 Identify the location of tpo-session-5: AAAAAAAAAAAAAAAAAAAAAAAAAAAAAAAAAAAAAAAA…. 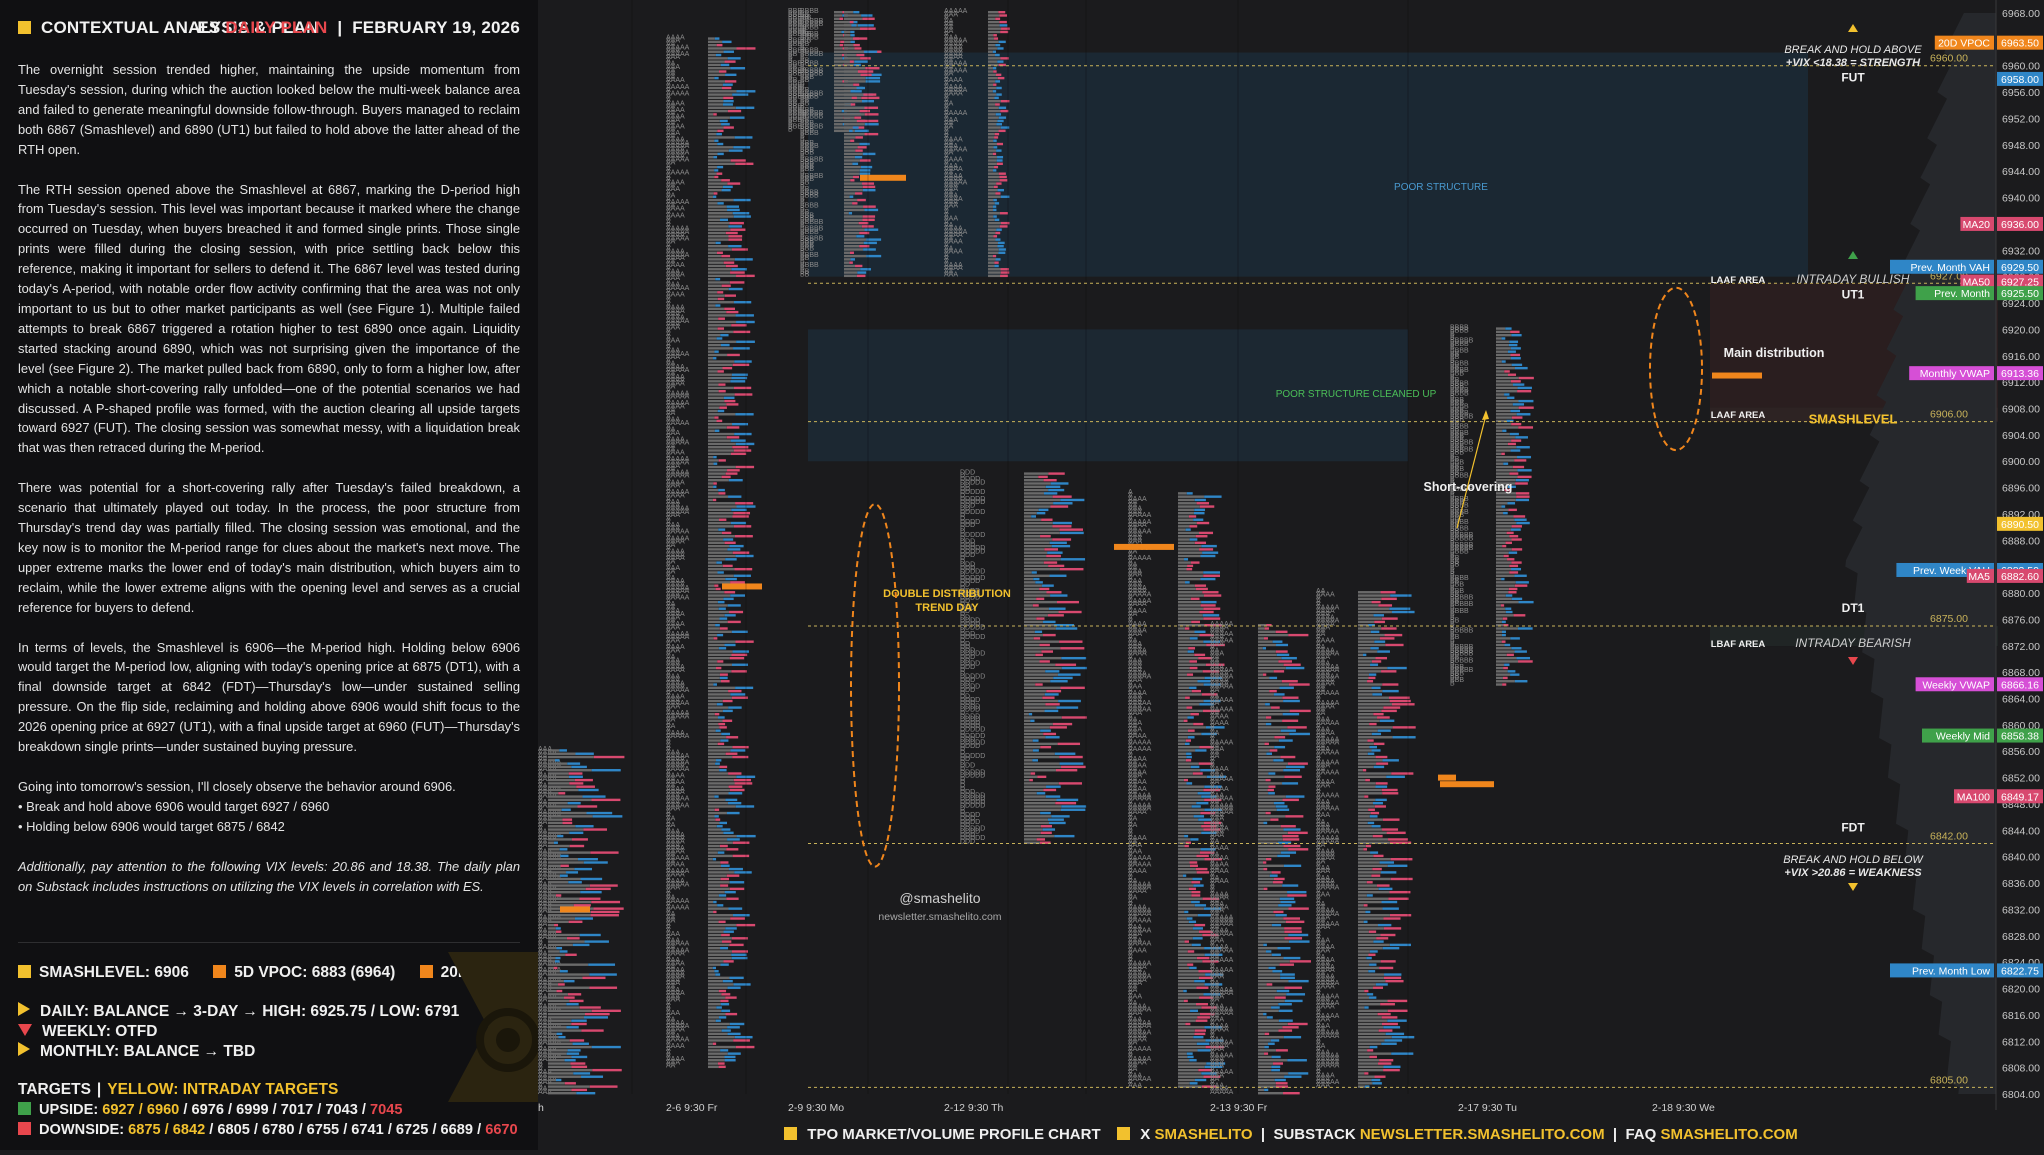
(977, 143).